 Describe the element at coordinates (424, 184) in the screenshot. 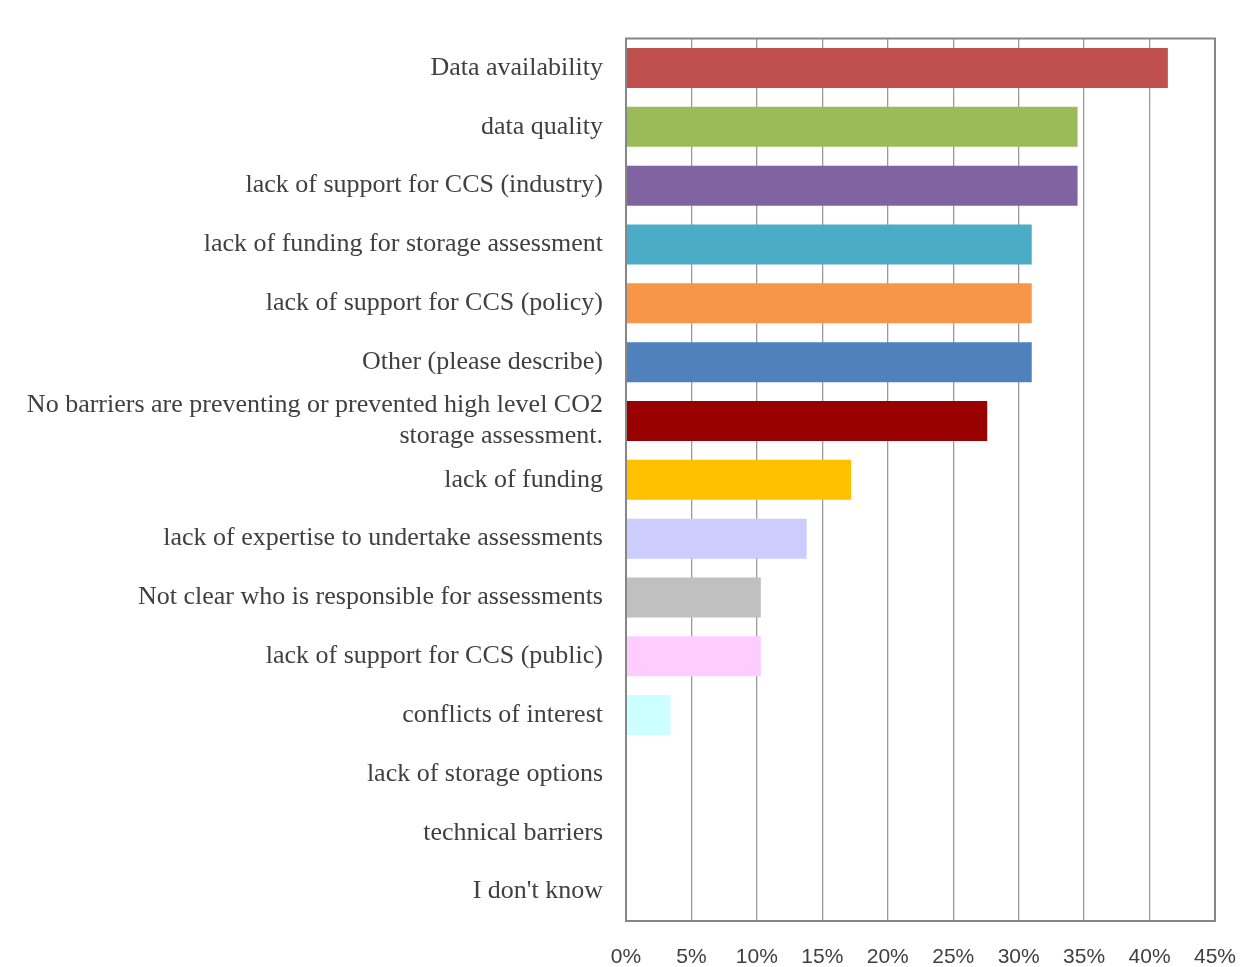

I see `y-tick-label: lack of support for CCS (industry)` at that location.